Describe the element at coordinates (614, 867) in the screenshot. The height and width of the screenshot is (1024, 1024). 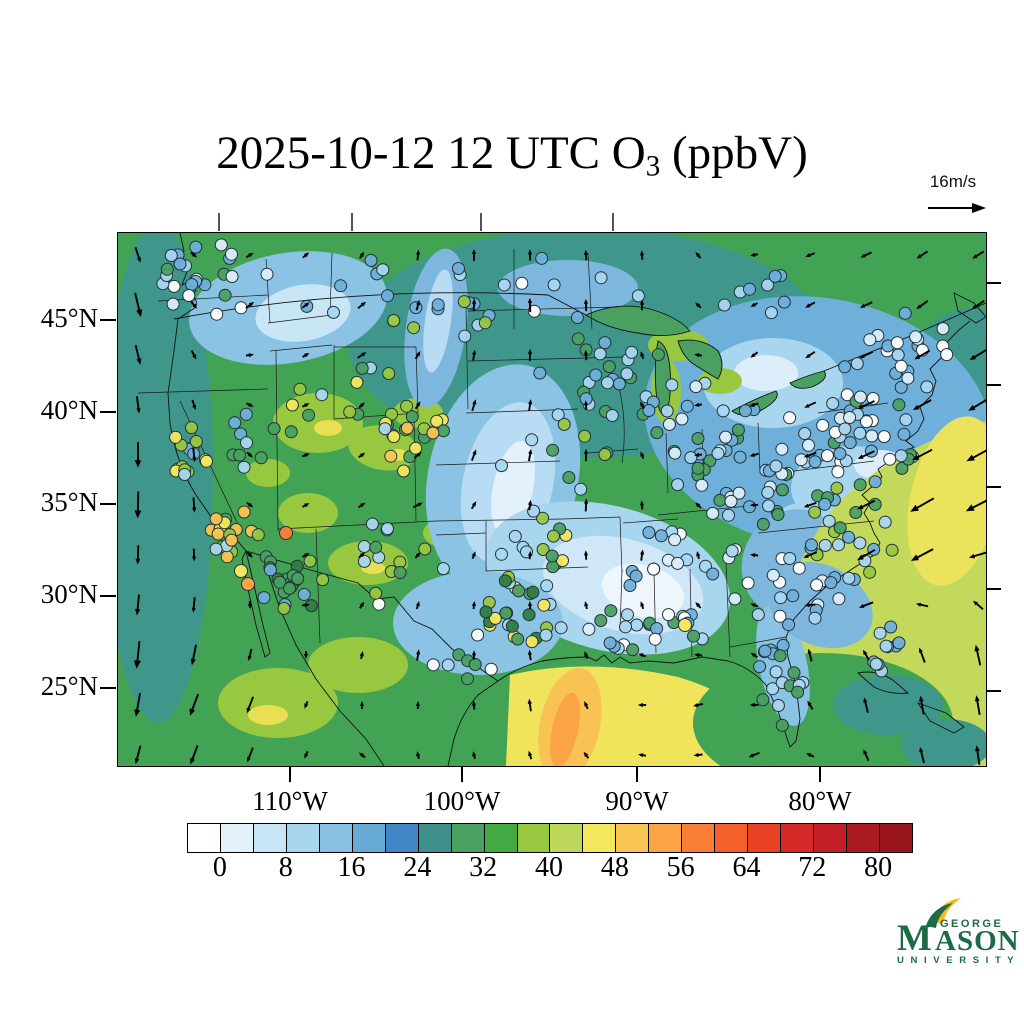
I see `colorbar-tick-label: 48` at that location.